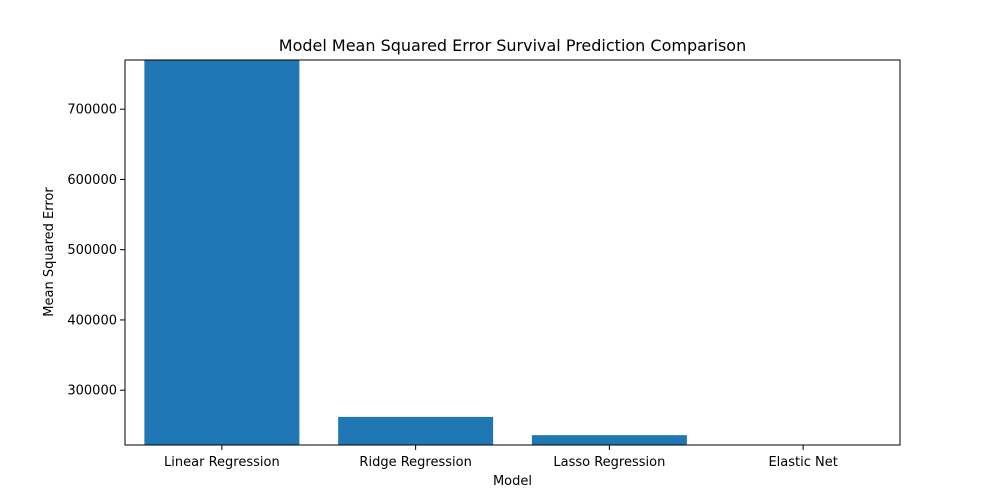 The image size is (1000, 500). I want to click on bar-lasso-regression, so click(609, 440).